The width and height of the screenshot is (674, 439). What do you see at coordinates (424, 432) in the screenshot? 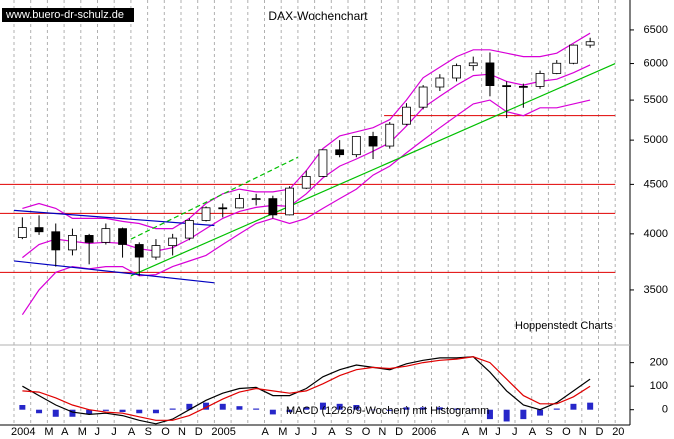
I see `x-tick-label: 2006` at bounding box center [424, 432].